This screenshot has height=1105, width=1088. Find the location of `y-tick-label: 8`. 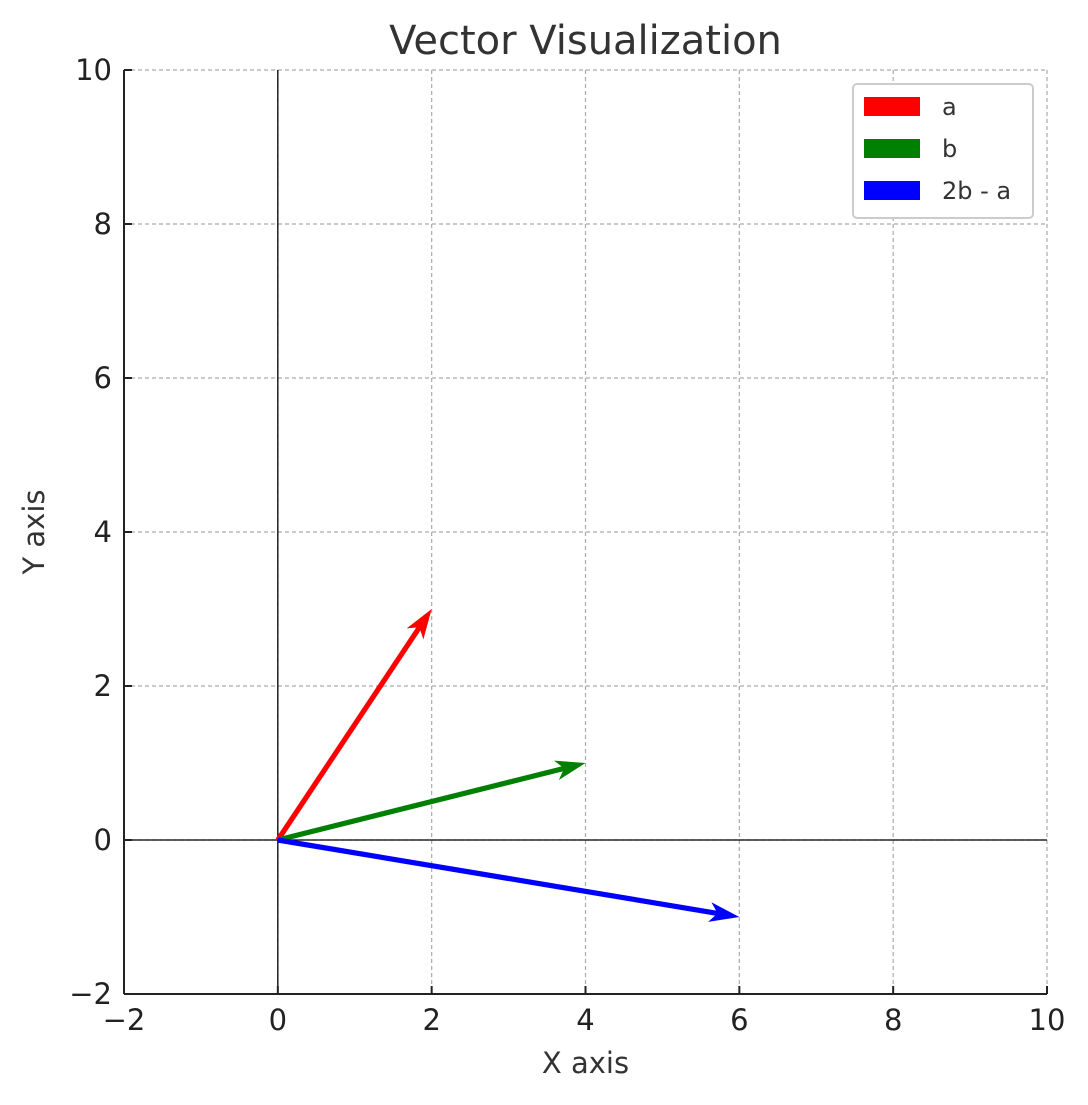

y-tick-label: 8 is located at coordinates (103, 224).